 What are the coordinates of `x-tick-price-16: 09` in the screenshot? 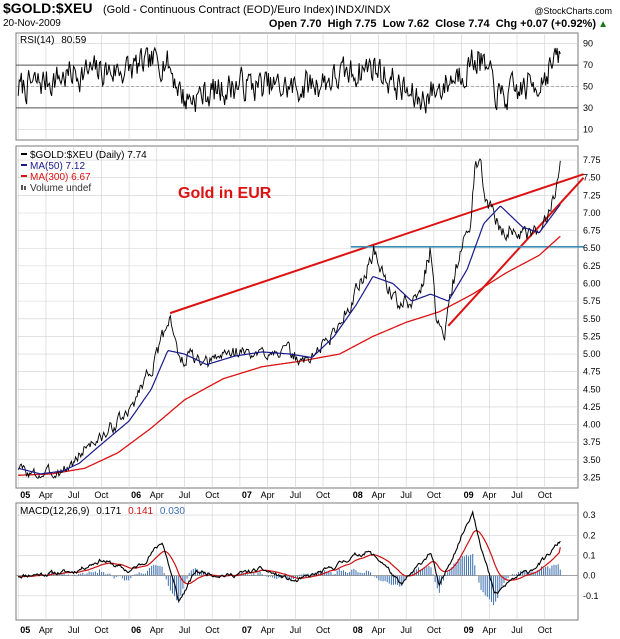 It's located at (469, 495).